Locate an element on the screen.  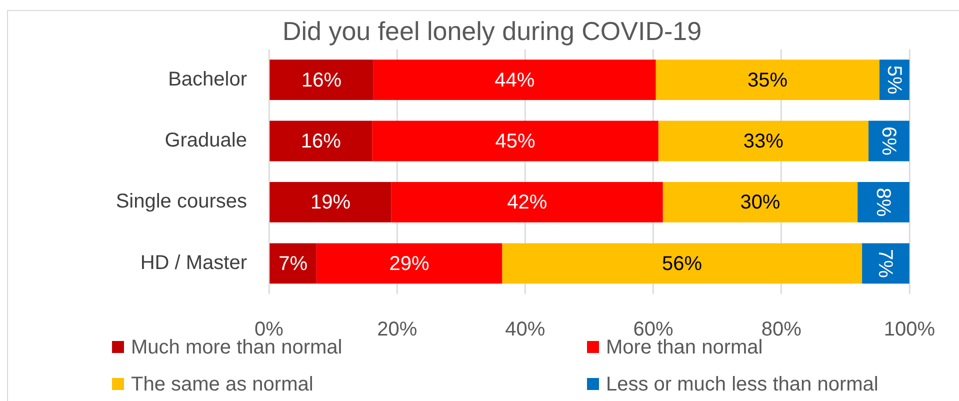
chart-title: Did you feel lonely during COVID-19 is located at coordinates (492, 31).